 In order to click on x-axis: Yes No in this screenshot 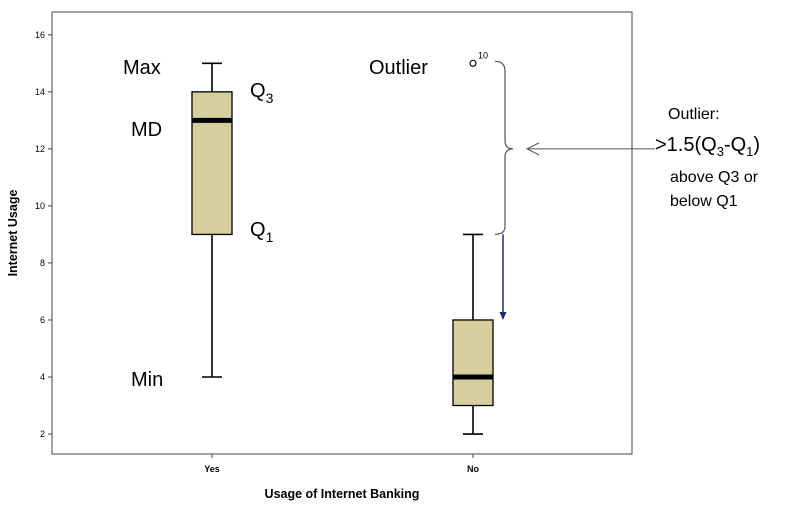, I will do `click(341, 464)`.